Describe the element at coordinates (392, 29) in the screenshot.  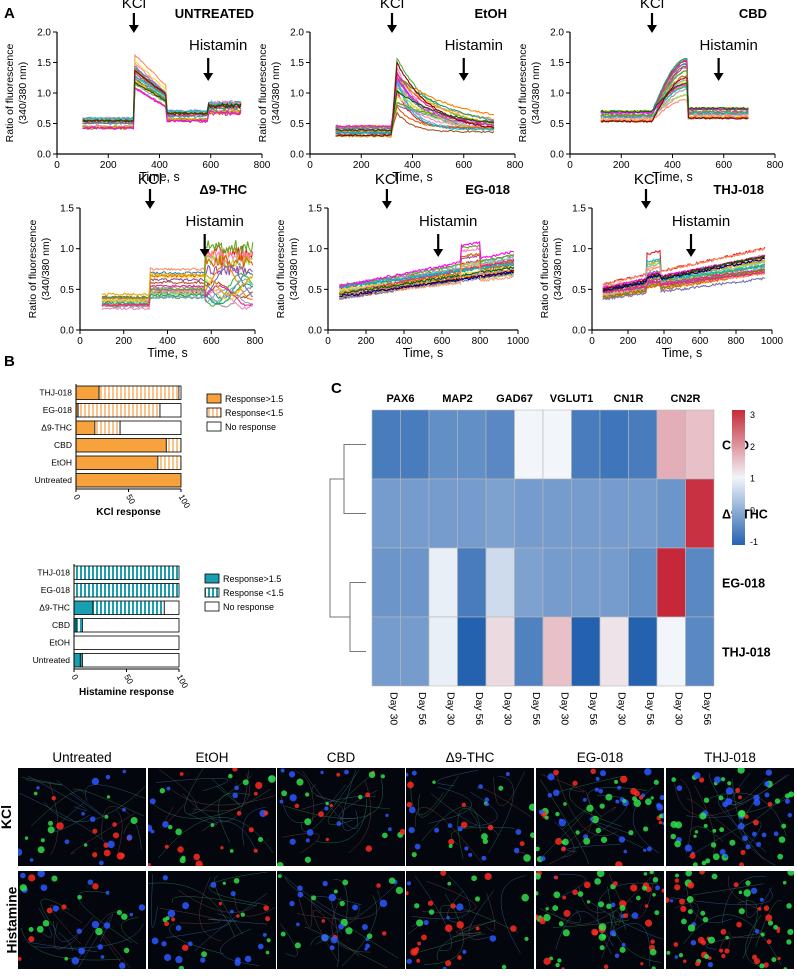
I see `kcl-arrowhead` at that location.